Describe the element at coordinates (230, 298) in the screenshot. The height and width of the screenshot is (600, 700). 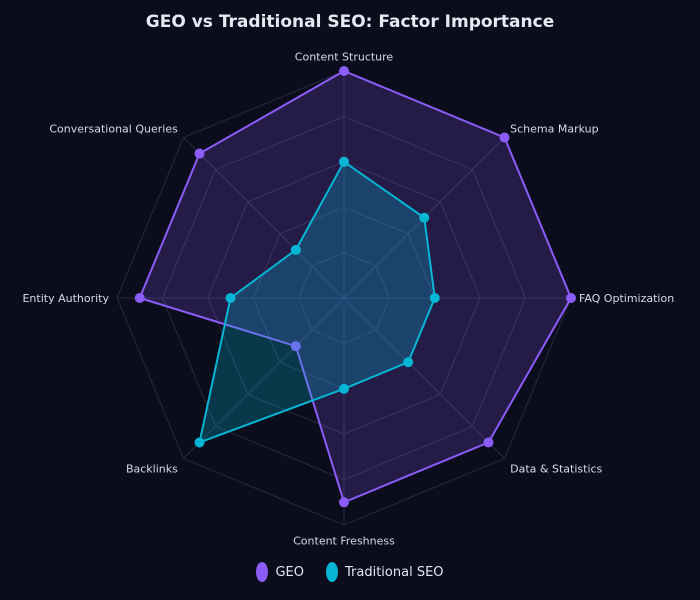
I see `data-point-traditional-seo-entity-authority` at that location.